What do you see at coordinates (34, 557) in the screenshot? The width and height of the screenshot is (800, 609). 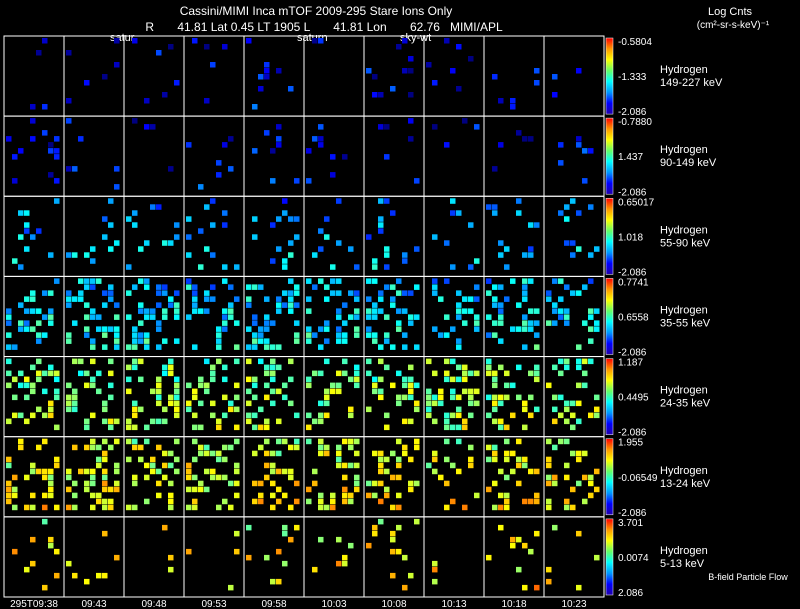 I see `panel-border` at bounding box center [34, 557].